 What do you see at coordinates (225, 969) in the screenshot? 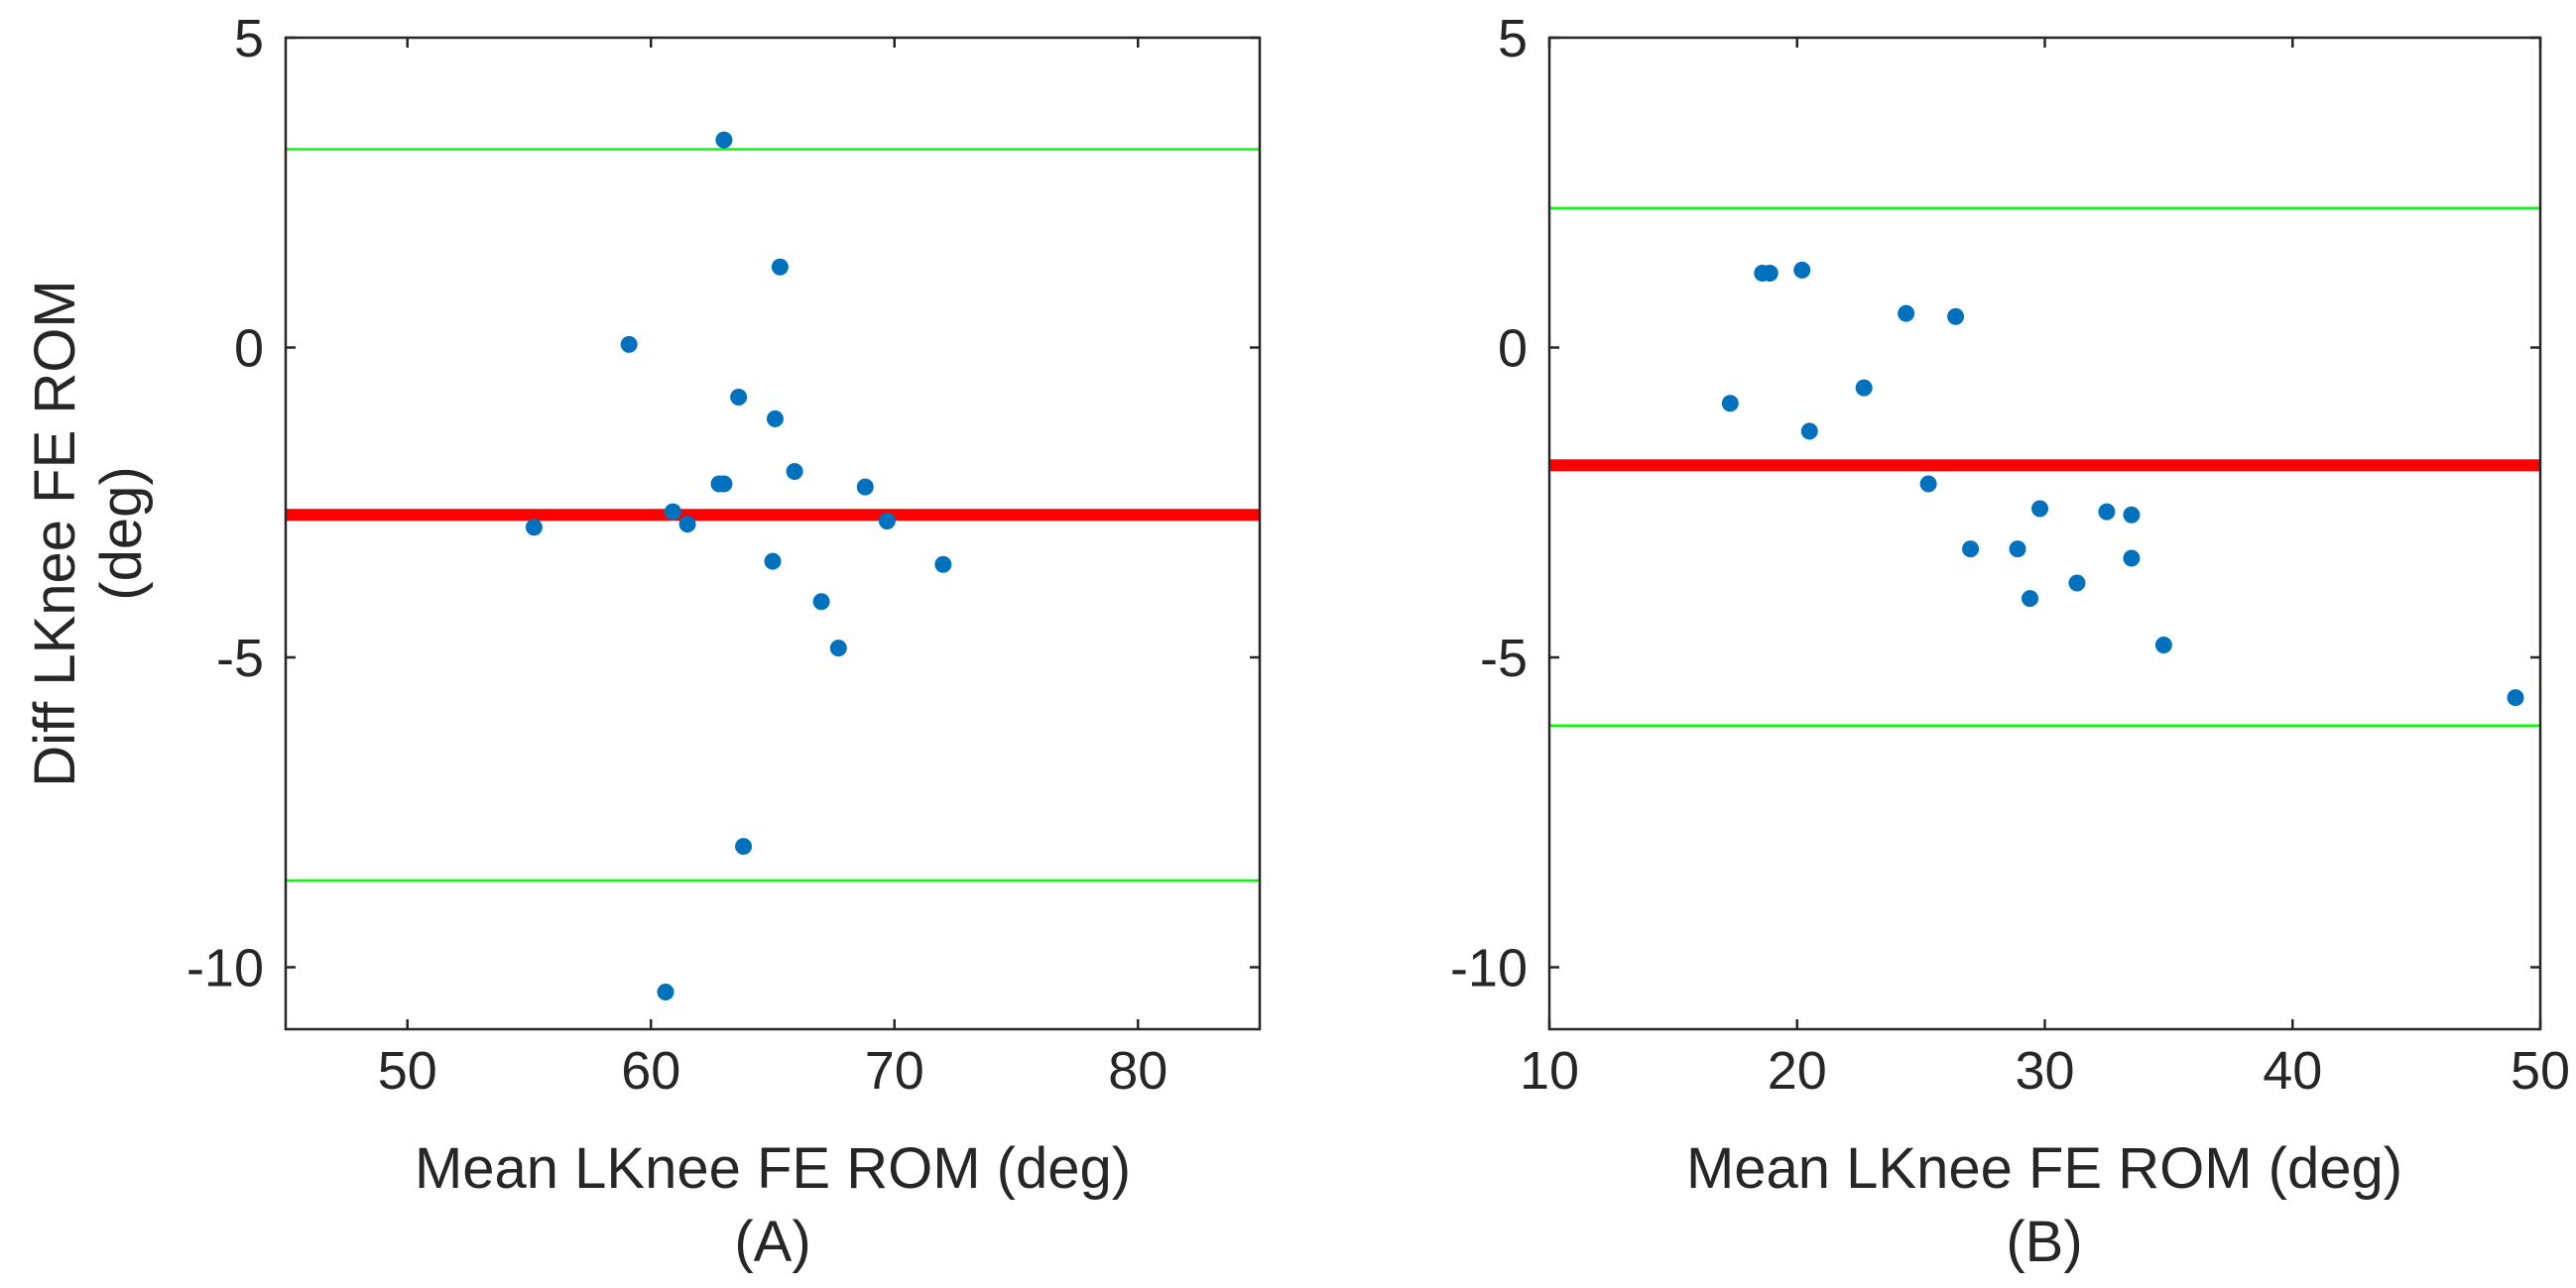
I see `panel-a-y-tick-label: -10` at bounding box center [225, 969].